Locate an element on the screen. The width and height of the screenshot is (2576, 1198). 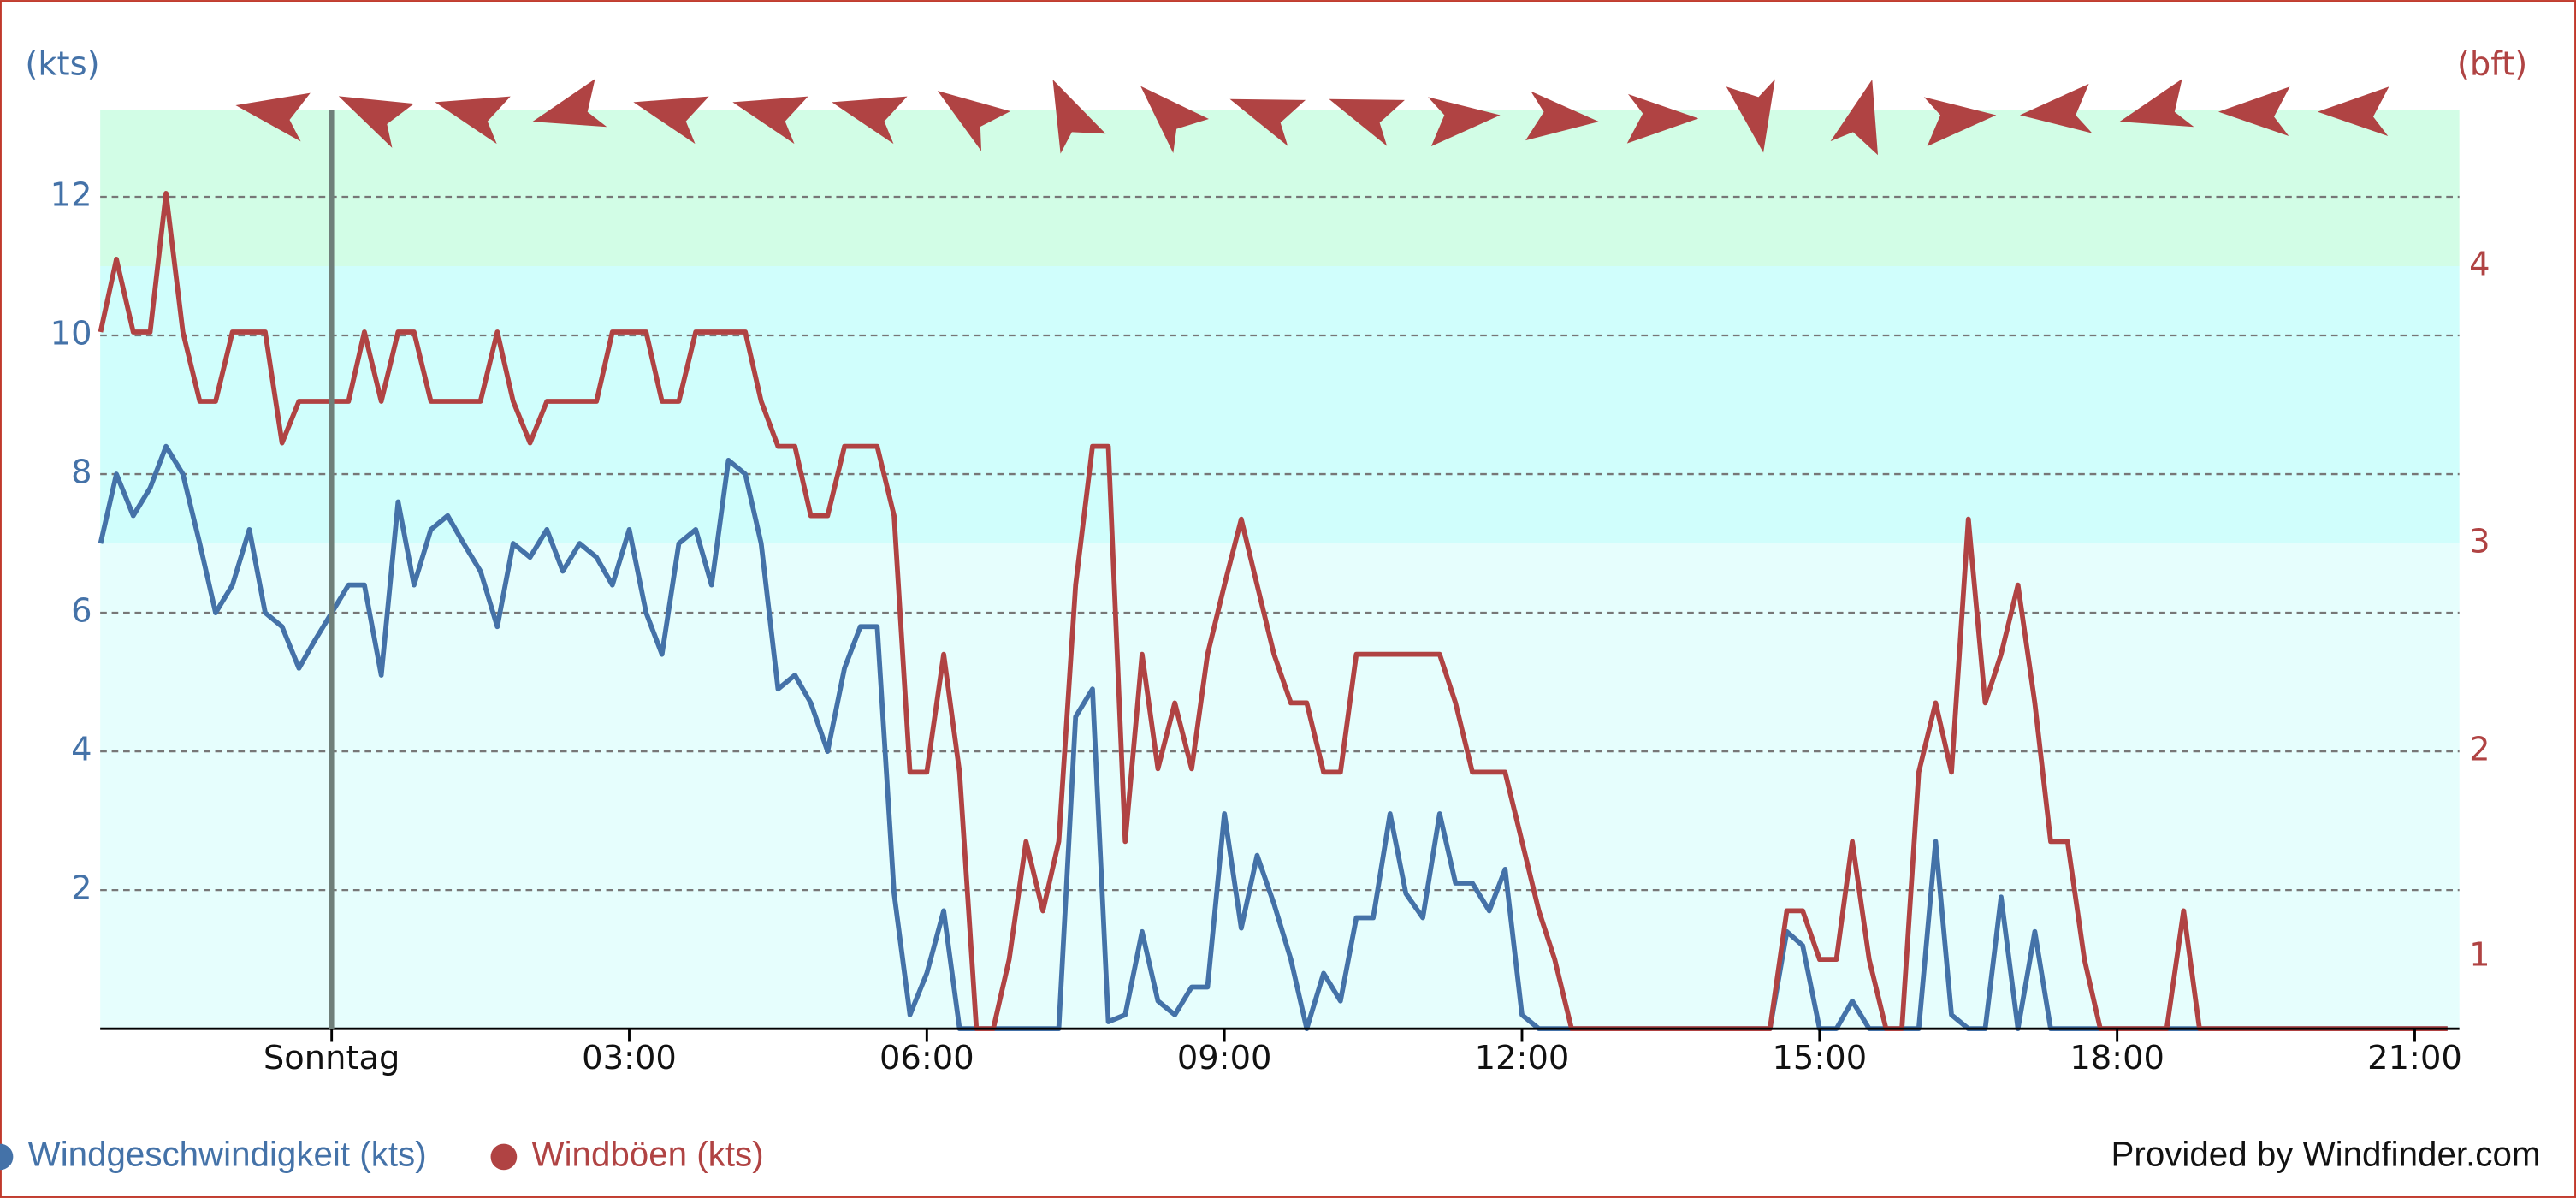
x-tick-label: 18:00 is located at coordinates (2117, 1058).